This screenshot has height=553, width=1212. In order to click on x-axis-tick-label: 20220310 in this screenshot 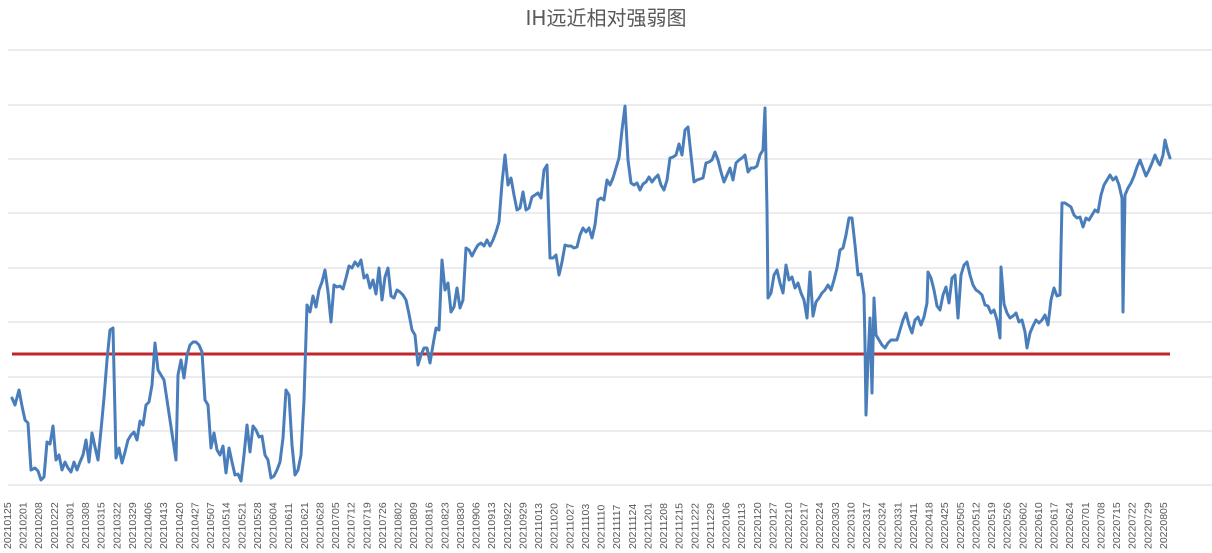, I will do `click(851, 525)`.